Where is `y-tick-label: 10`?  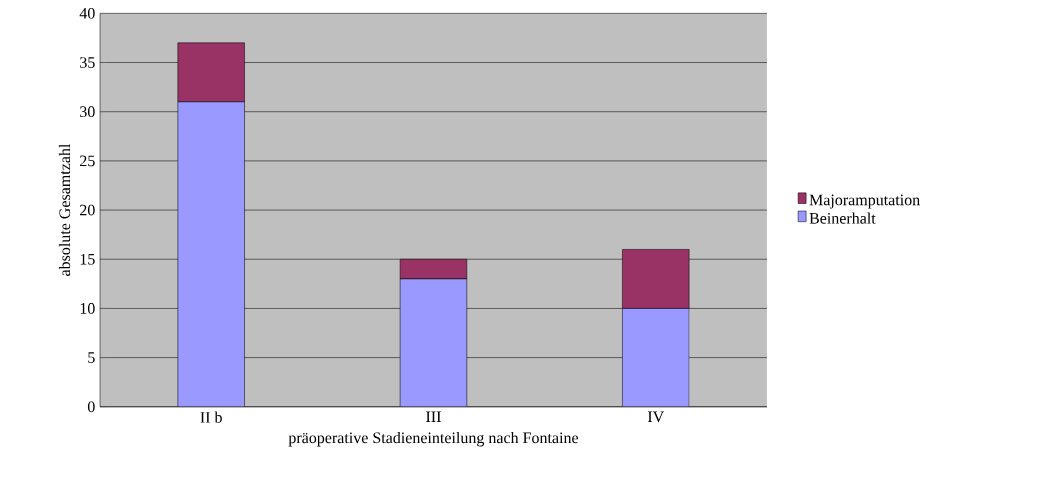 y-tick-label: 10 is located at coordinates (87, 308).